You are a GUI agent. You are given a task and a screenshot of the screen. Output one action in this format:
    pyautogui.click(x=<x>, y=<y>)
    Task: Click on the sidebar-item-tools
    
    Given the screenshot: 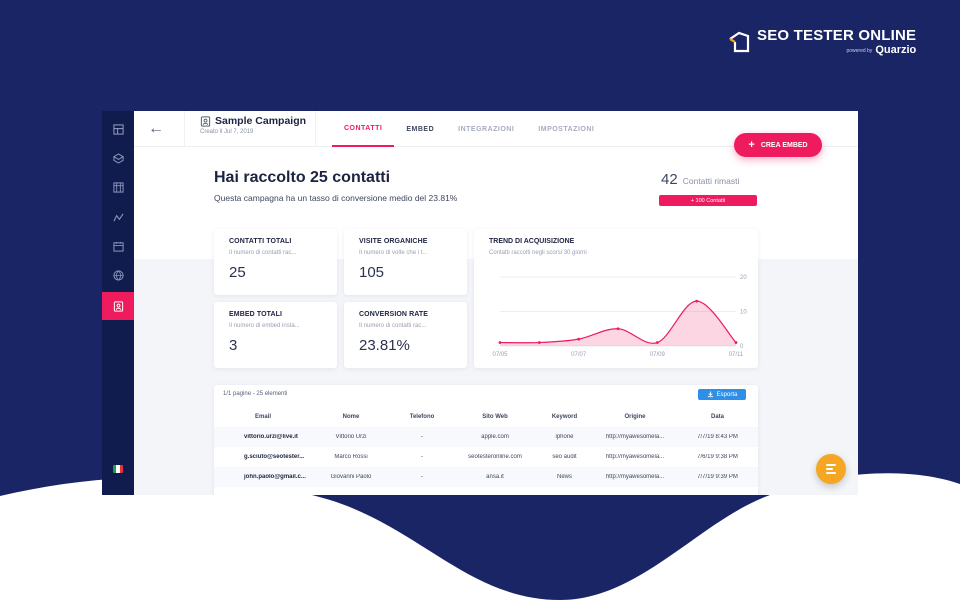 What is the action you would take?
    pyautogui.click(x=118, y=187)
    